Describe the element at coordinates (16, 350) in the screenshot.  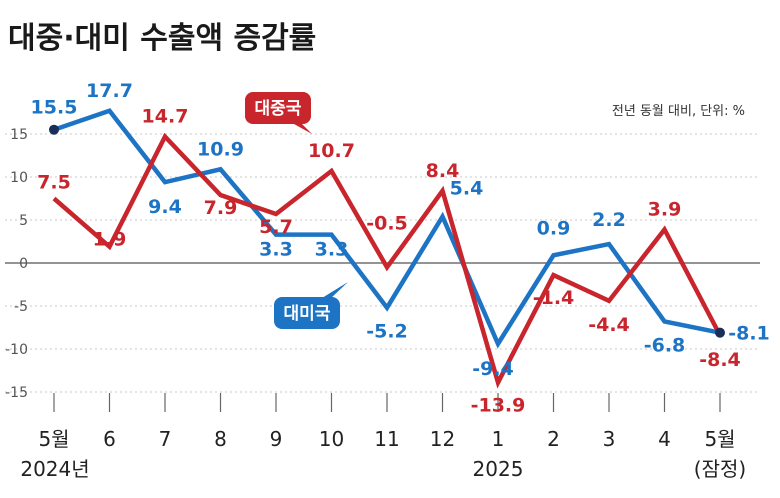
I see `y-tick-label: -10` at that location.